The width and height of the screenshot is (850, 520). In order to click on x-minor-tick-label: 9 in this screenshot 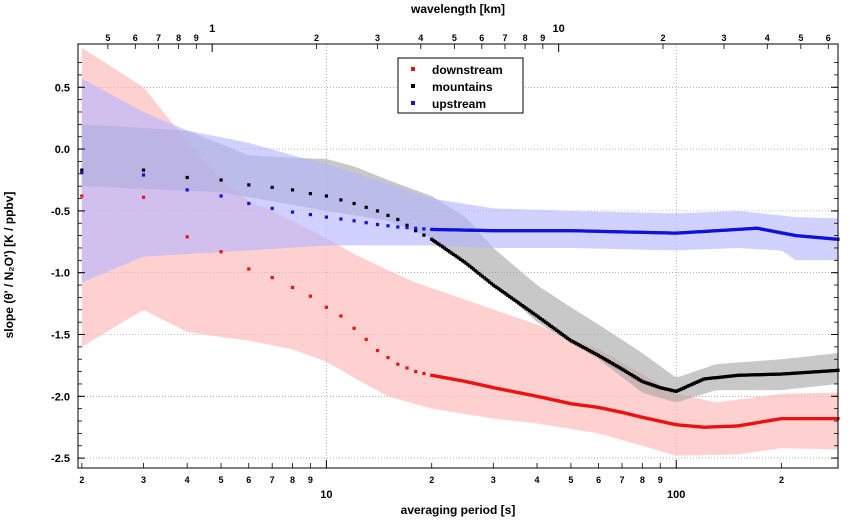, I will do `click(310, 480)`.